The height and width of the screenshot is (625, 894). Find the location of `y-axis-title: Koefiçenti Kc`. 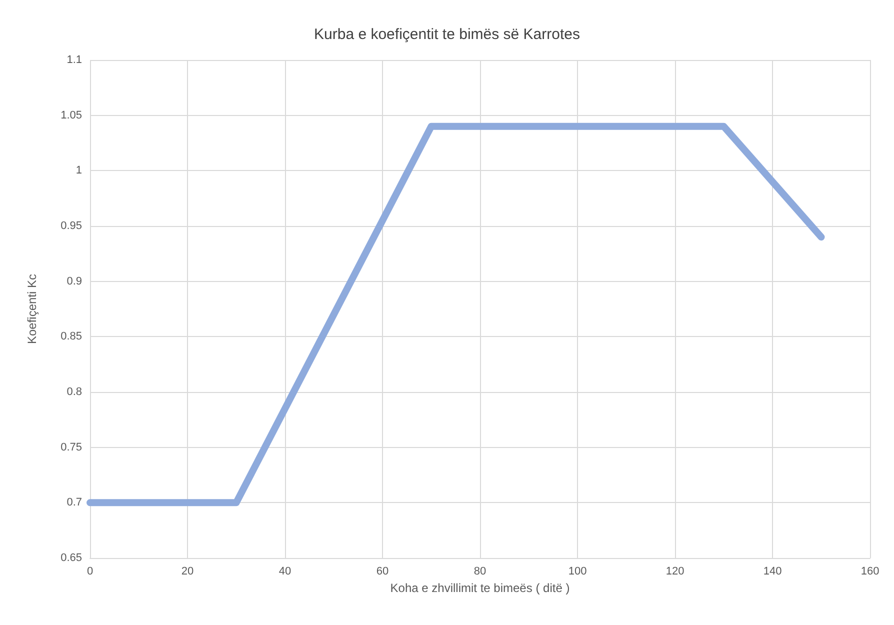

y-axis-title: Koefiçenti Kc is located at coordinates (32, 309).